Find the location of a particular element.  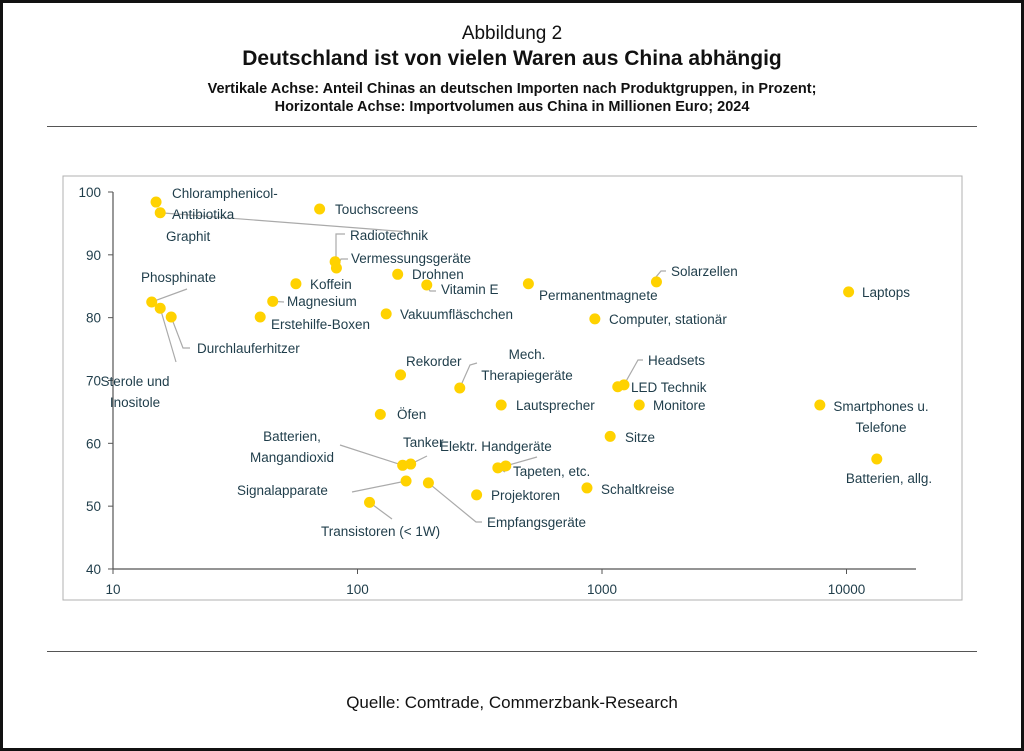

x-tick-label: 1000 is located at coordinates (602, 589).